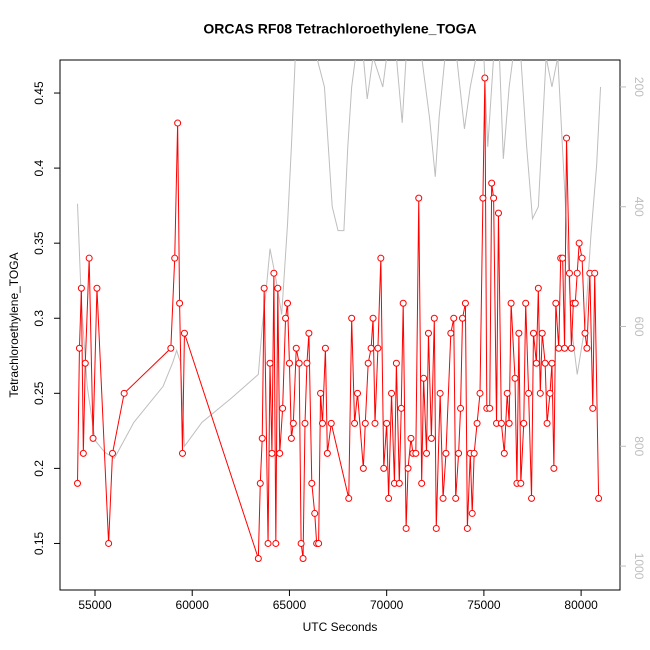  What do you see at coordinates (340, 627) in the screenshot?
I see `x-axis-label: UTC Seconds` at bounding box center [340, 627].